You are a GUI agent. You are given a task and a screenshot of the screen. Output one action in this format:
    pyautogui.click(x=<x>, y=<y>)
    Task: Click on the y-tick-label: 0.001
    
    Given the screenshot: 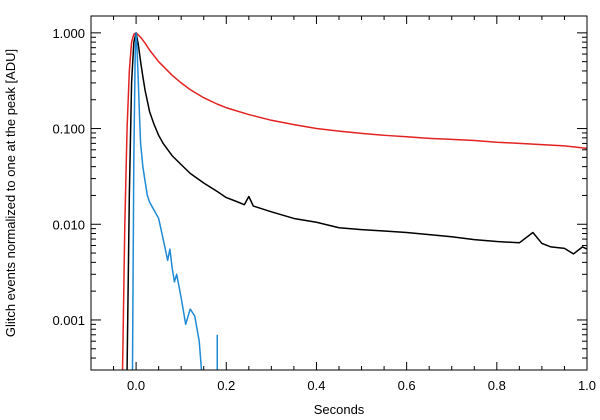 What is the action you would take?
    pyautogui.click(x=68, y=320)
    